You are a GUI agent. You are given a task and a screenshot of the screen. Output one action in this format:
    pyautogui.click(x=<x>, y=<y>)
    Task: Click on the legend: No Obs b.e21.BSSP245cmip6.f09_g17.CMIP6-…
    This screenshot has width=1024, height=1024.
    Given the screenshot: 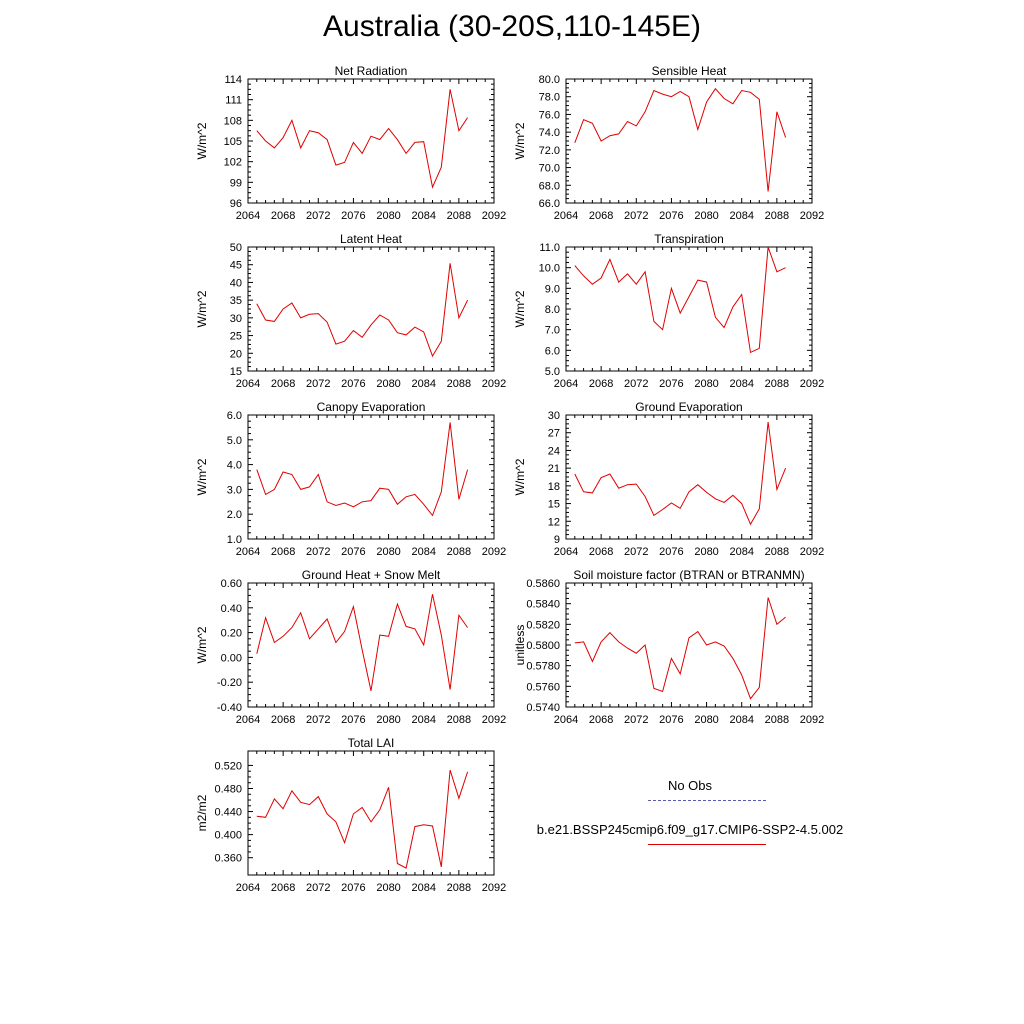 What is the action you would take?
    pyautogui.click(x=690, y=822)
    